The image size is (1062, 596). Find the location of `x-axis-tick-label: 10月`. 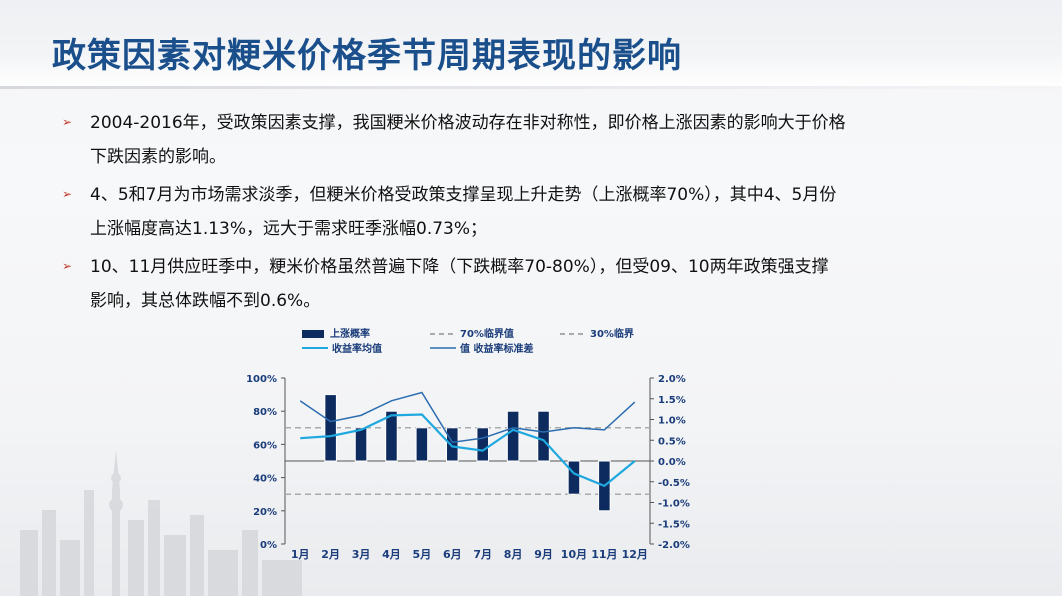

x-axis-tick-label: 10月 is located at coordinates (574, 554).